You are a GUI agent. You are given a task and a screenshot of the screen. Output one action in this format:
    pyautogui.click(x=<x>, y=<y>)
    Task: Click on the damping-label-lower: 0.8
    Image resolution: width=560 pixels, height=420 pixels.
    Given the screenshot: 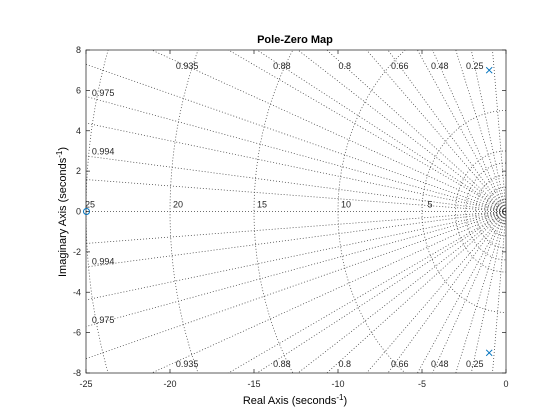 What is the action you would take?
    pyautogui.click(x=344, y=364)
    